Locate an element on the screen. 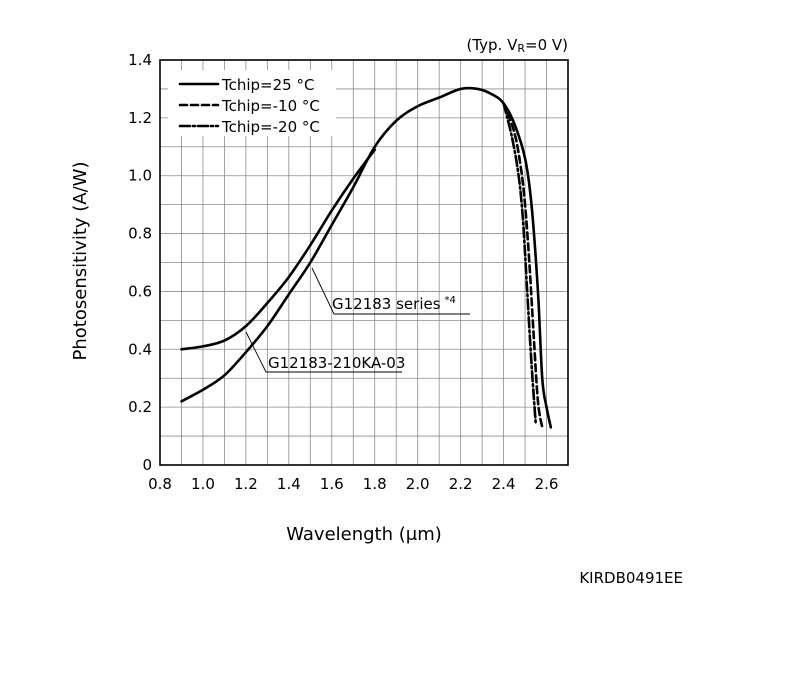 This screenshot has width=793, height=676. x-axis-label: Wavelength (μm) is located at coordinates (364, 534).